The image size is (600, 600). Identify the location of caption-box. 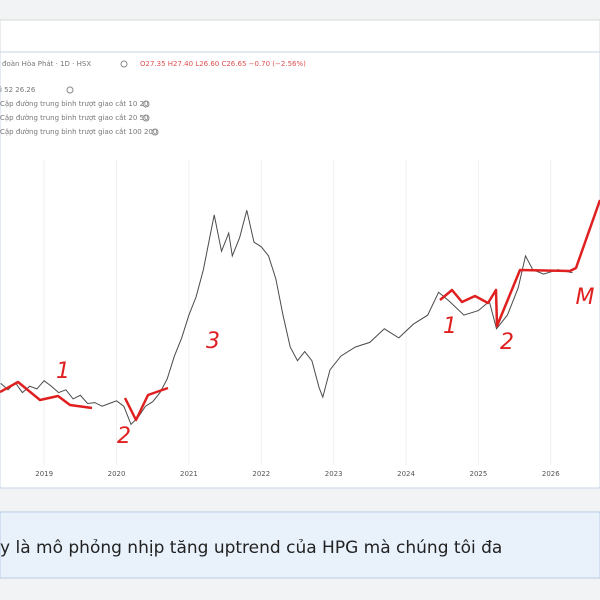
(300, 545).